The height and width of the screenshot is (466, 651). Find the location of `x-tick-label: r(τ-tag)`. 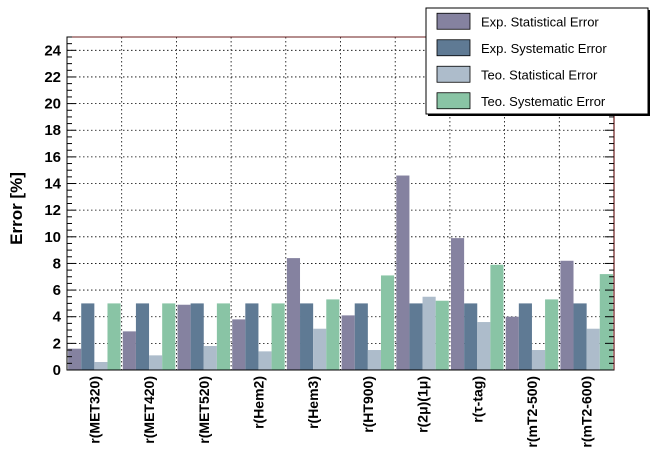

x-tick-label: r(τ-tag) is located at coordinates (477, 399).